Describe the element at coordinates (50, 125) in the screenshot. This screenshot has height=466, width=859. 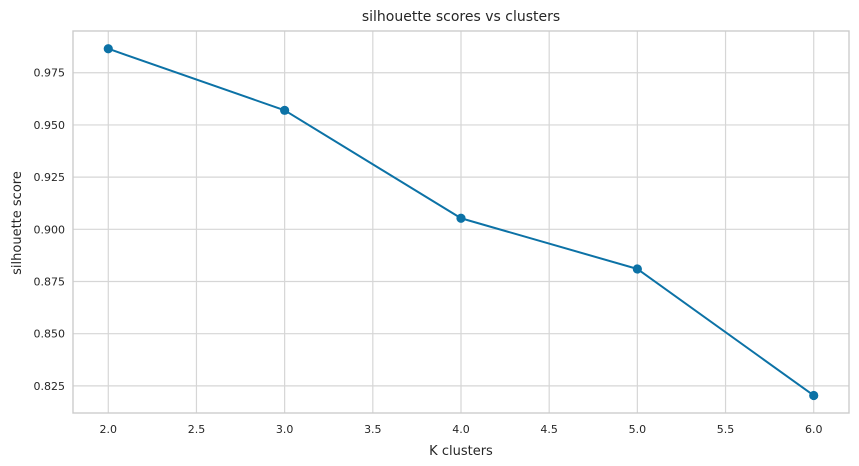
I see `y-tick-label: 0.950` at that location.